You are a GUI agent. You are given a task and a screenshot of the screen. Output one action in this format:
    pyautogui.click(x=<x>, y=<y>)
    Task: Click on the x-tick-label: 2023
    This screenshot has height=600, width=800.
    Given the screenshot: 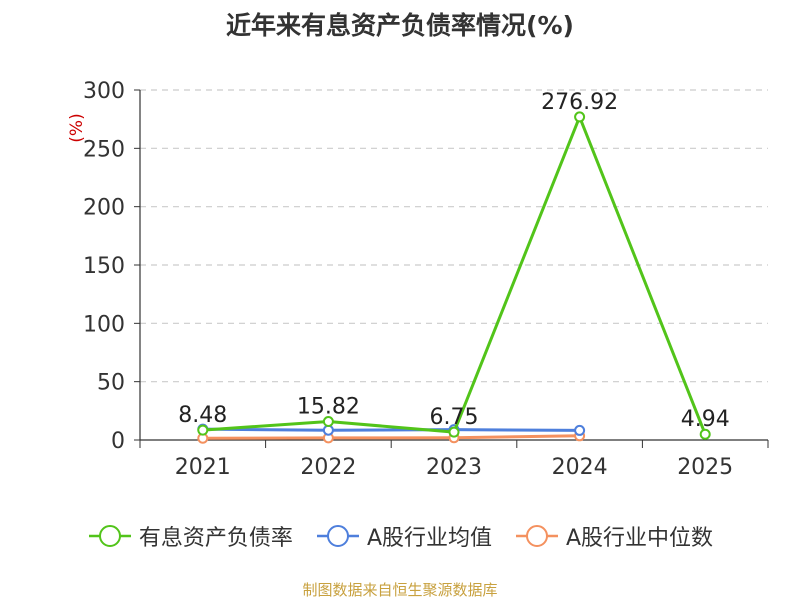 What is the action you would take?
    pyautogui.click(x=454, y=467)
    